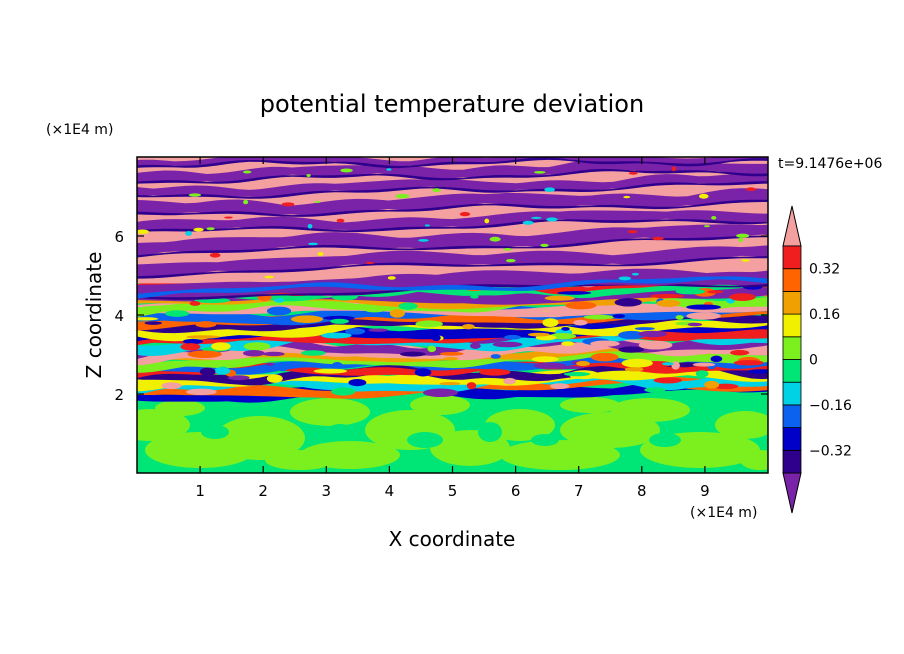 This screenshot has width=904, height=654. I want to click on y-axis-unit: (×1E4 m), so click(79, 130).